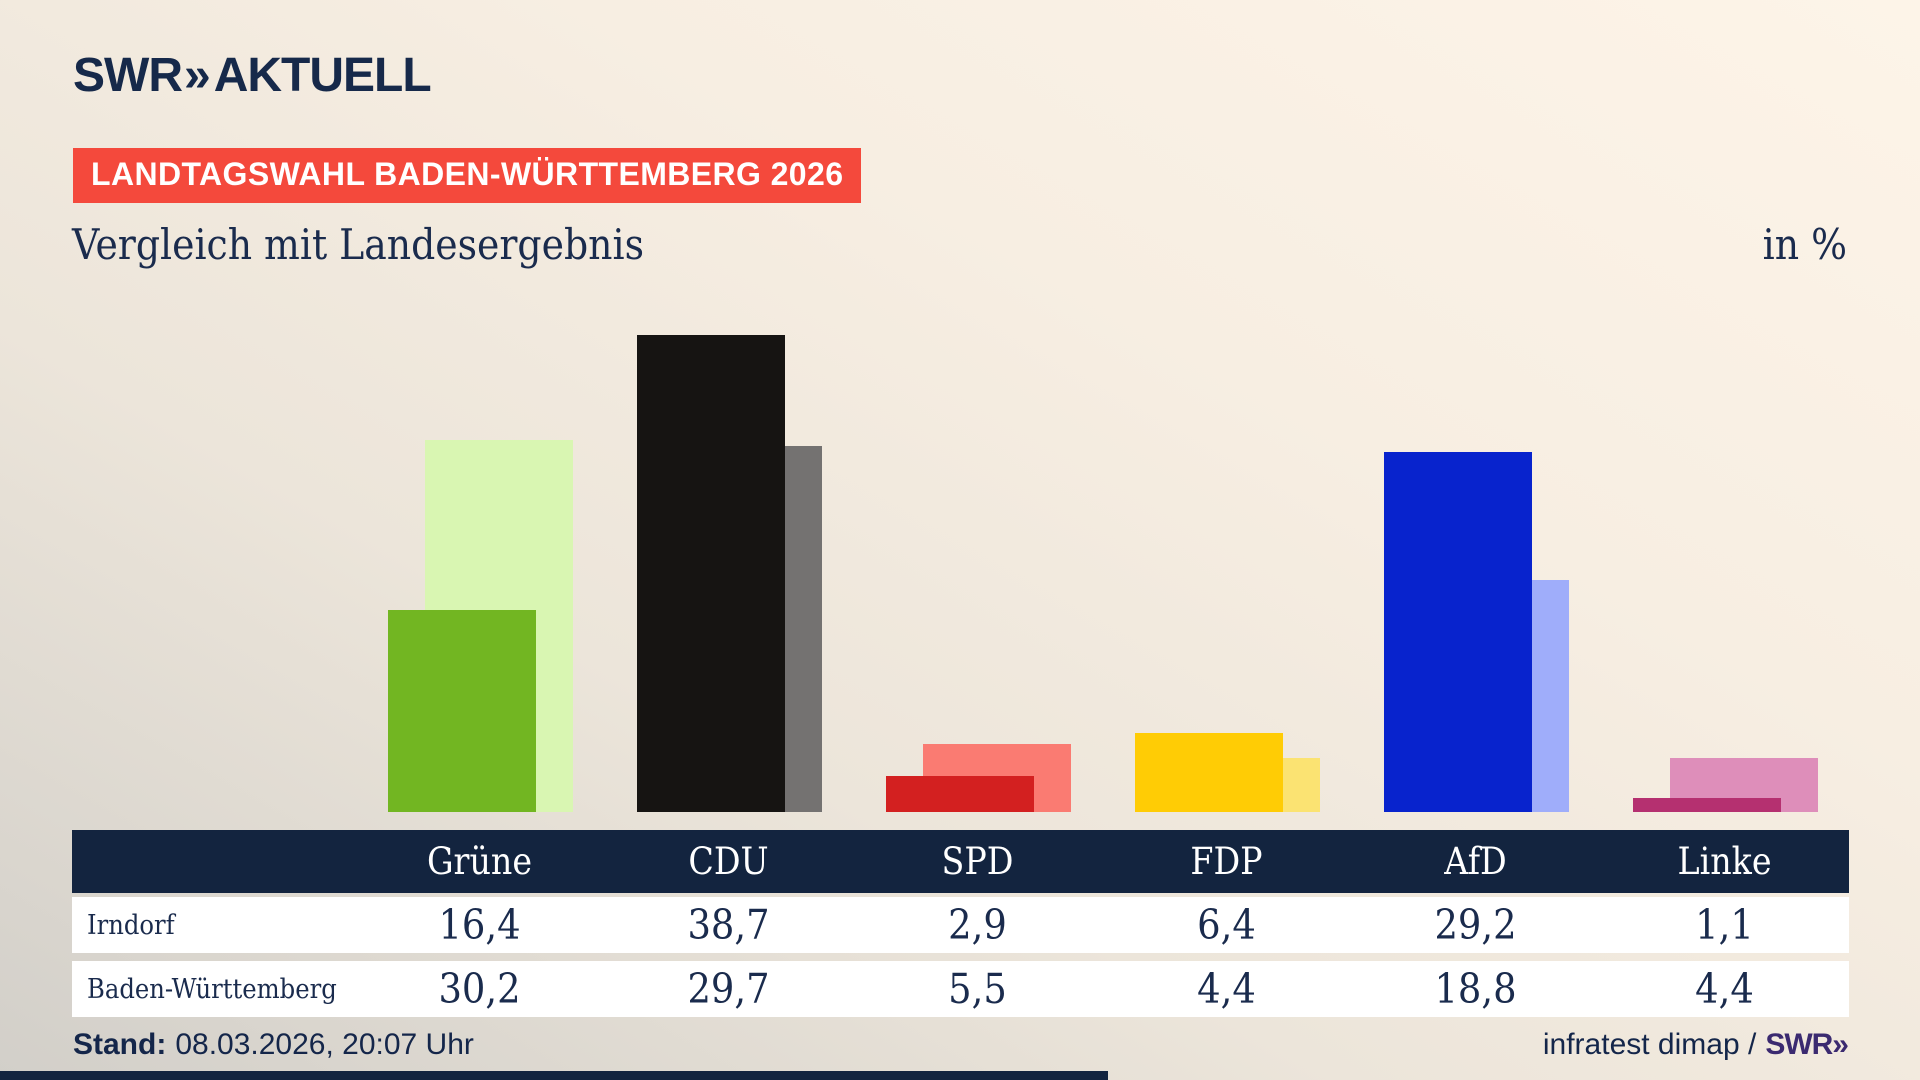 This screenshot has width=1920, height=1080. Describe the element at coordinates (977, 925) in the screenshot. I see `value-cell-SPD: 2,9` at that location.